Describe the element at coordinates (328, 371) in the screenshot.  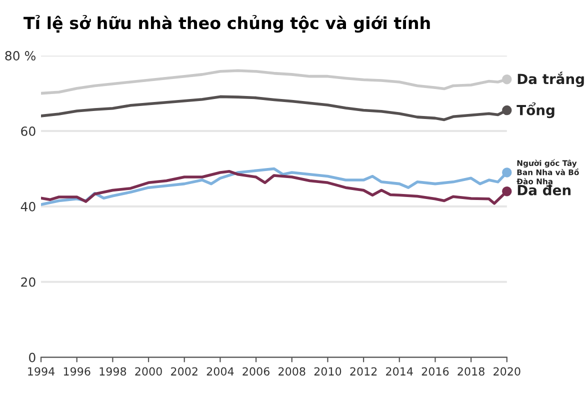
I see `x-tick-label: 2010` at that location.